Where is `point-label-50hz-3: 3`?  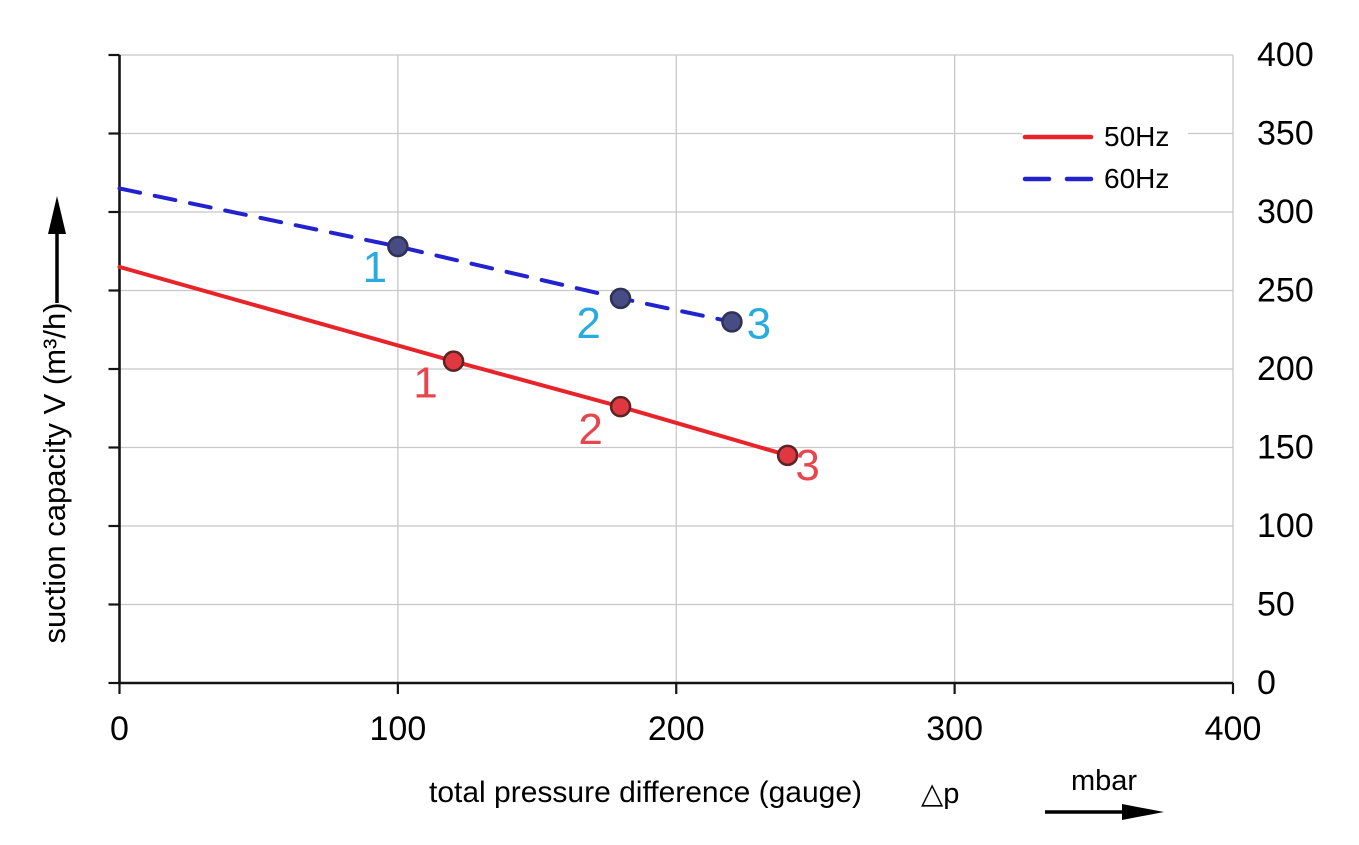 point-label-50hz-3: 3 is located at coordinates (807, 465).